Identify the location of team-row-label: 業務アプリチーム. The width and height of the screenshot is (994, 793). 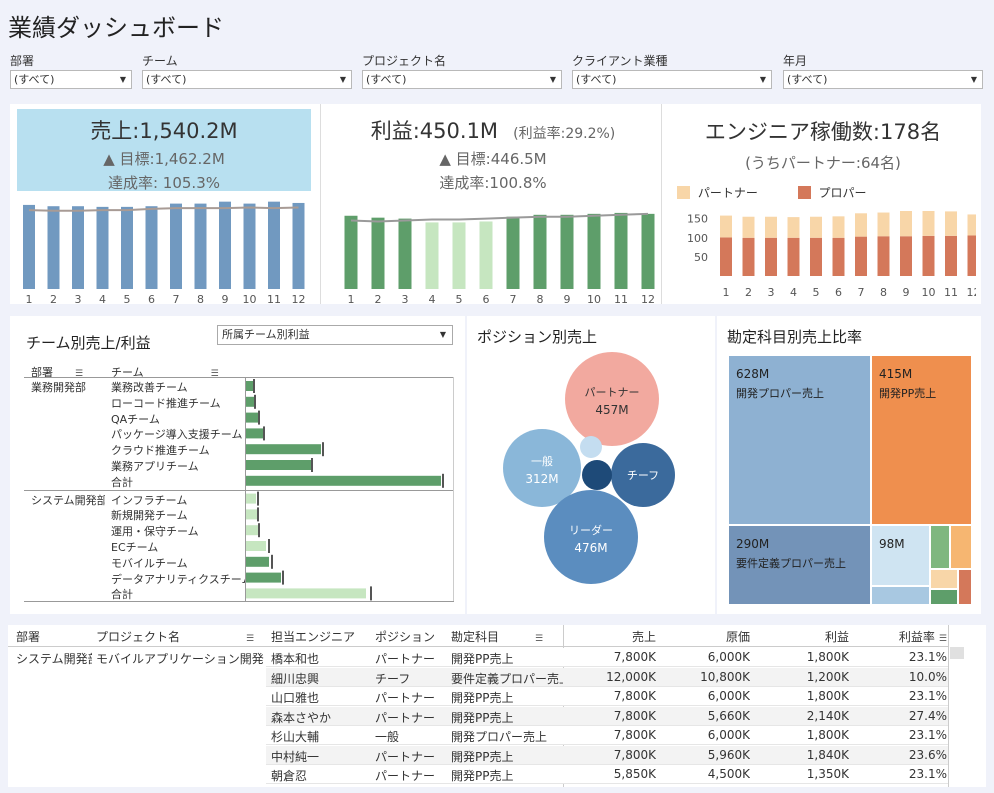
(155, 466).